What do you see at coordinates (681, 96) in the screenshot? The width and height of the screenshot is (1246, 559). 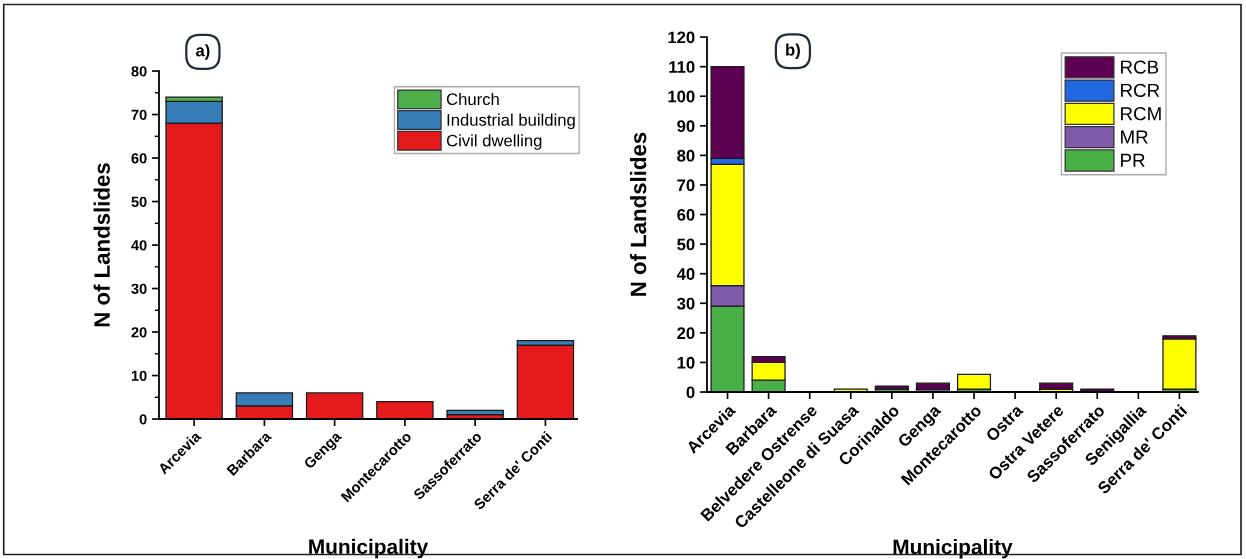 I see `y-tick-label: 100` at bounding box center [681, 96].